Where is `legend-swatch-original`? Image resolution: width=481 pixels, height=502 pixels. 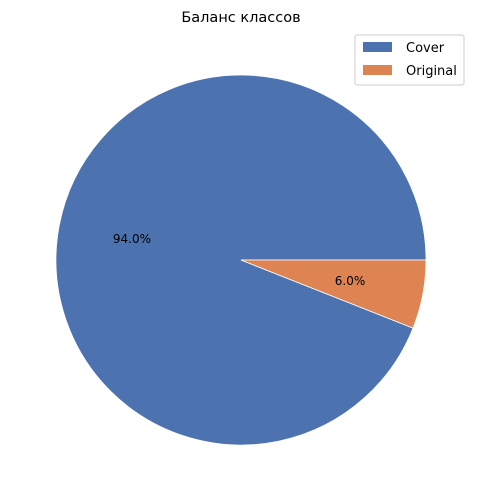 legend-swatch-original is located at coordinates (377, 70).